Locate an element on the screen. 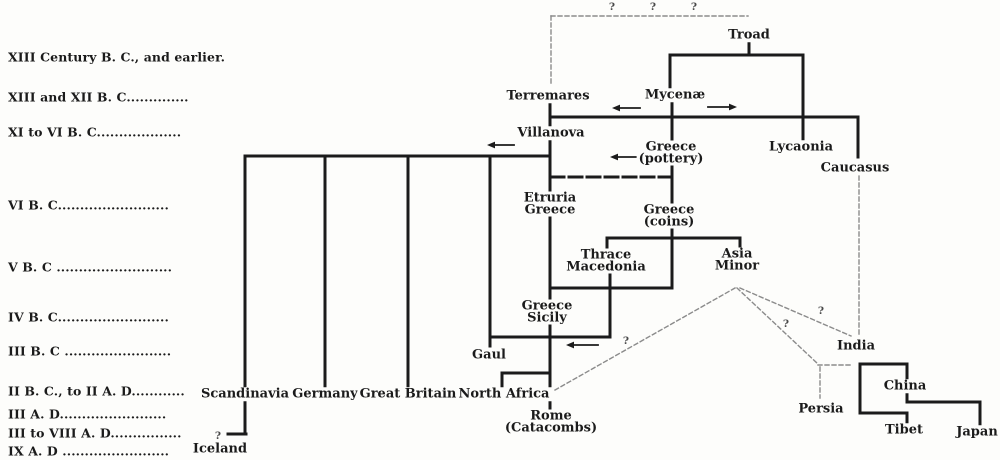 The image size is (1000, 460). node-label-villanova: Villanova is located at coordinates (551, 133).